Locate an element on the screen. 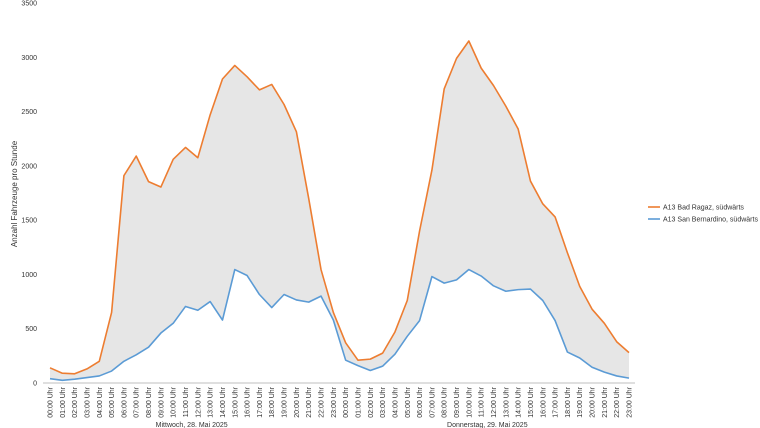  y-tick-label: 3500 is located at coordinates (29, 4).